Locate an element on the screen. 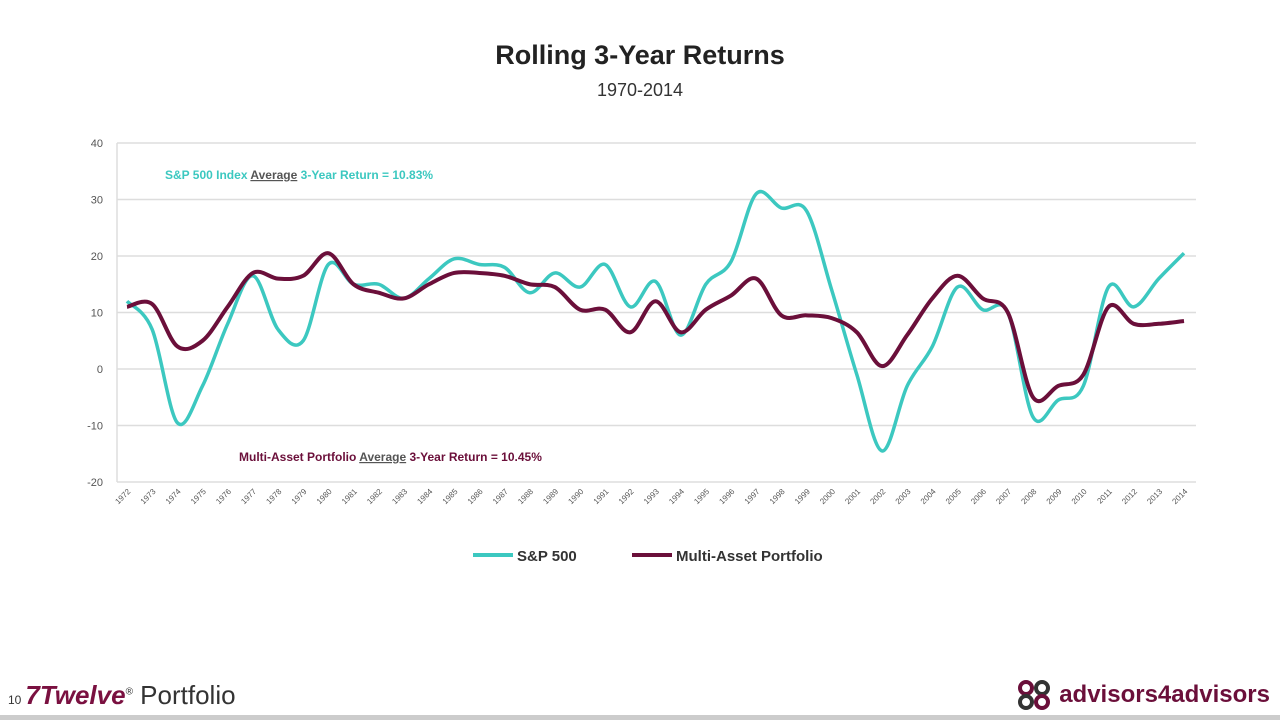 The image size is (1280, 720). x-tick-label: 2011 is located at coordinates (1104, 496).